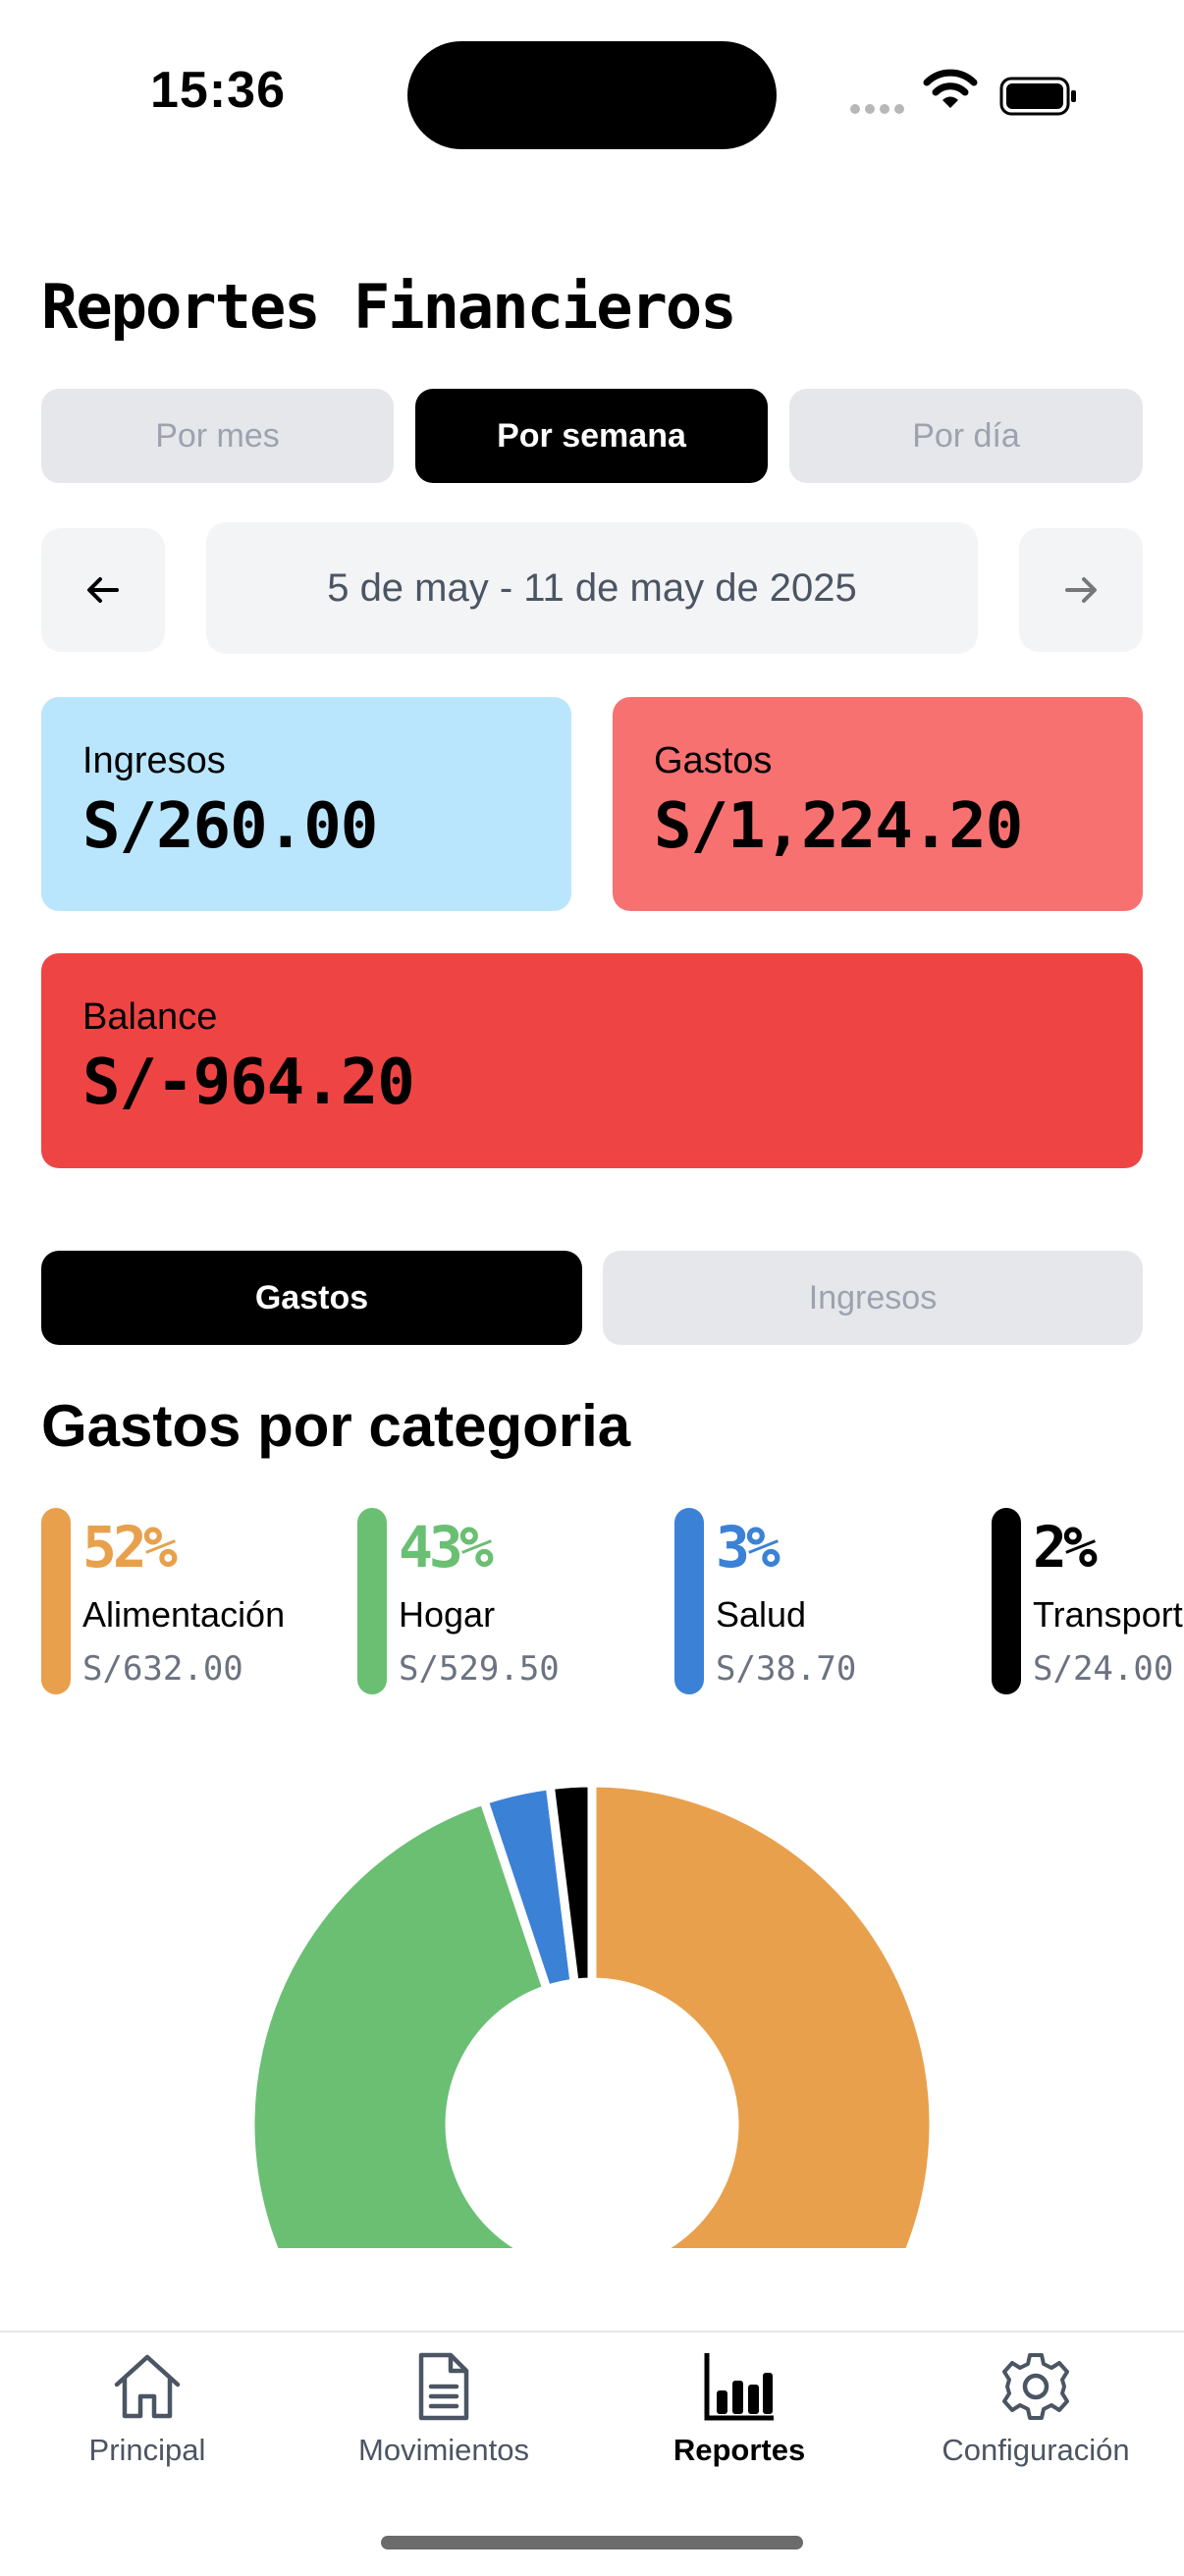 This screenshot has height=2576, width=1184. Describe the element at coordinates (592, 2542) in the screenshot. I see `home-indicator` at that location.